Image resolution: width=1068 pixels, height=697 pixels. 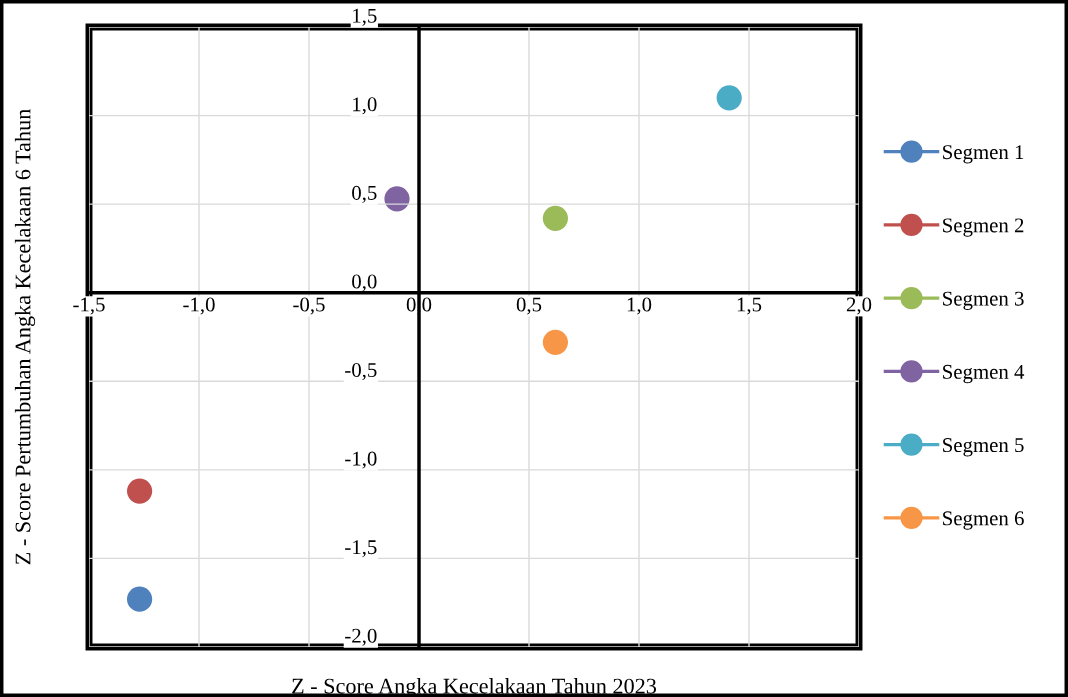 What do you see at coordinates (983, 300) in the screenshot?
I see `legend-label: Segmen 3` at bounding box center [983, 300].